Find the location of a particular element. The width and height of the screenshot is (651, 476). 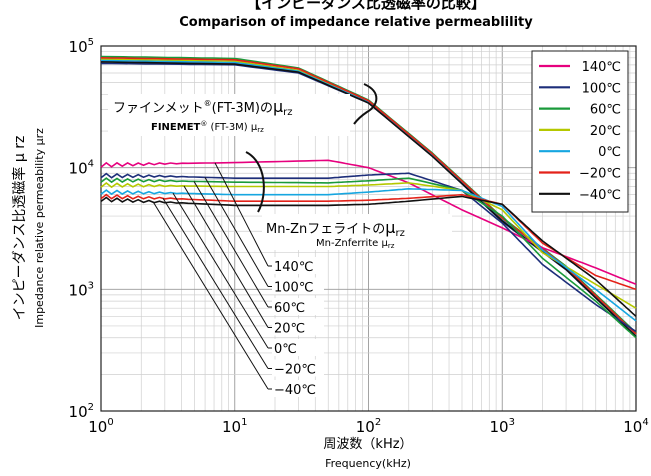

legend-label: 60℃ is located at coordinates (605, 110).